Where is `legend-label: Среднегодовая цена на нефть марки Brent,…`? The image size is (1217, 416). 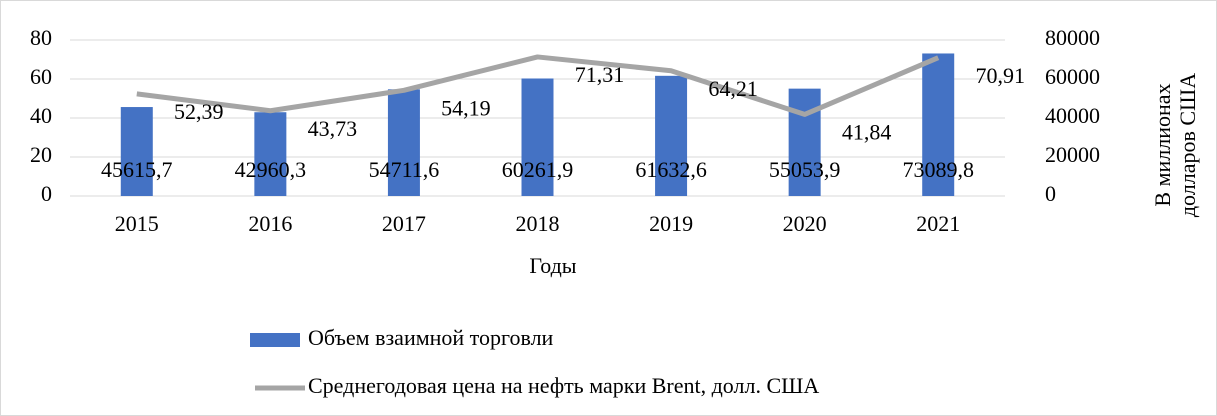
legend-label: Среднегодовая цена на нефть марки Brent,… is located at coordinates (563, 385).